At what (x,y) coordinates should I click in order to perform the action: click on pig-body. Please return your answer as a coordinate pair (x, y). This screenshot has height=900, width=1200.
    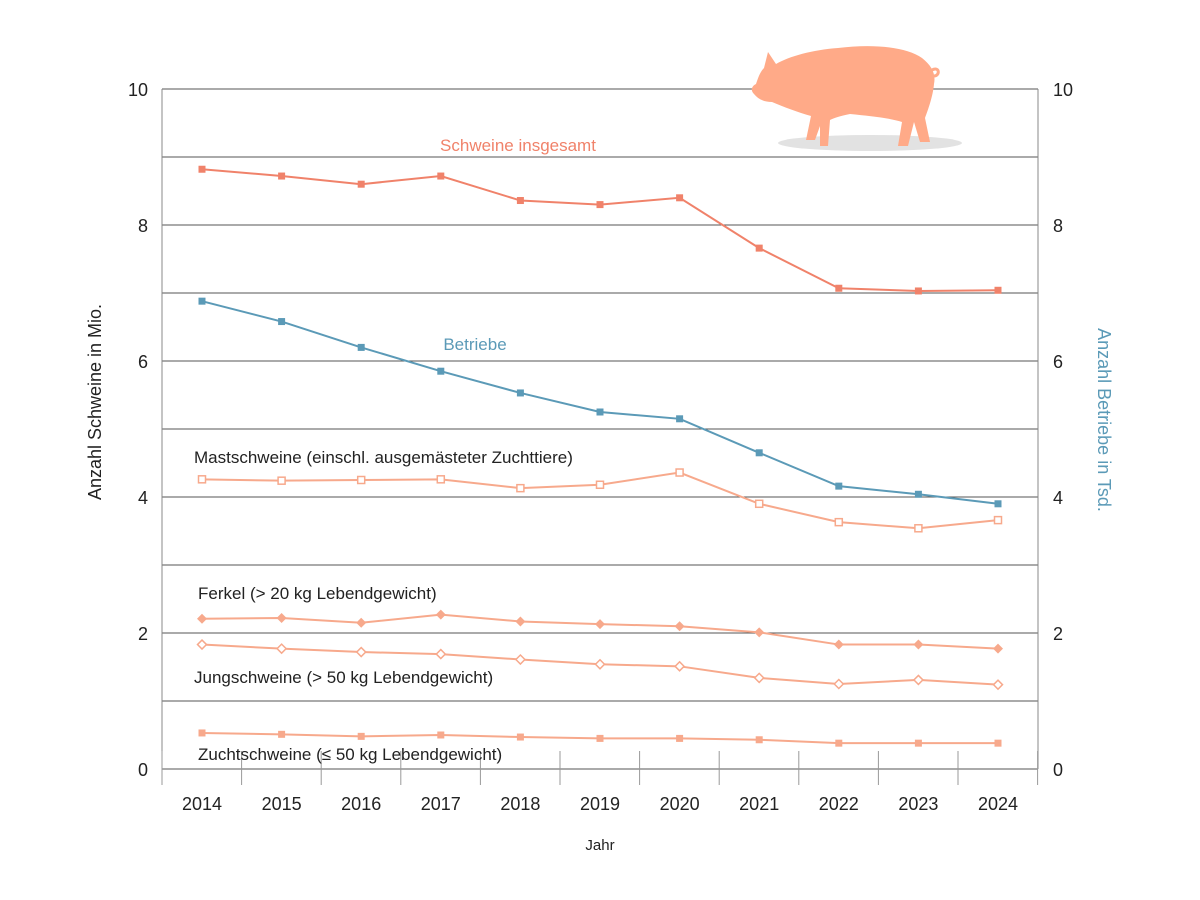
    Looking at the image, I should click on (843, 96).